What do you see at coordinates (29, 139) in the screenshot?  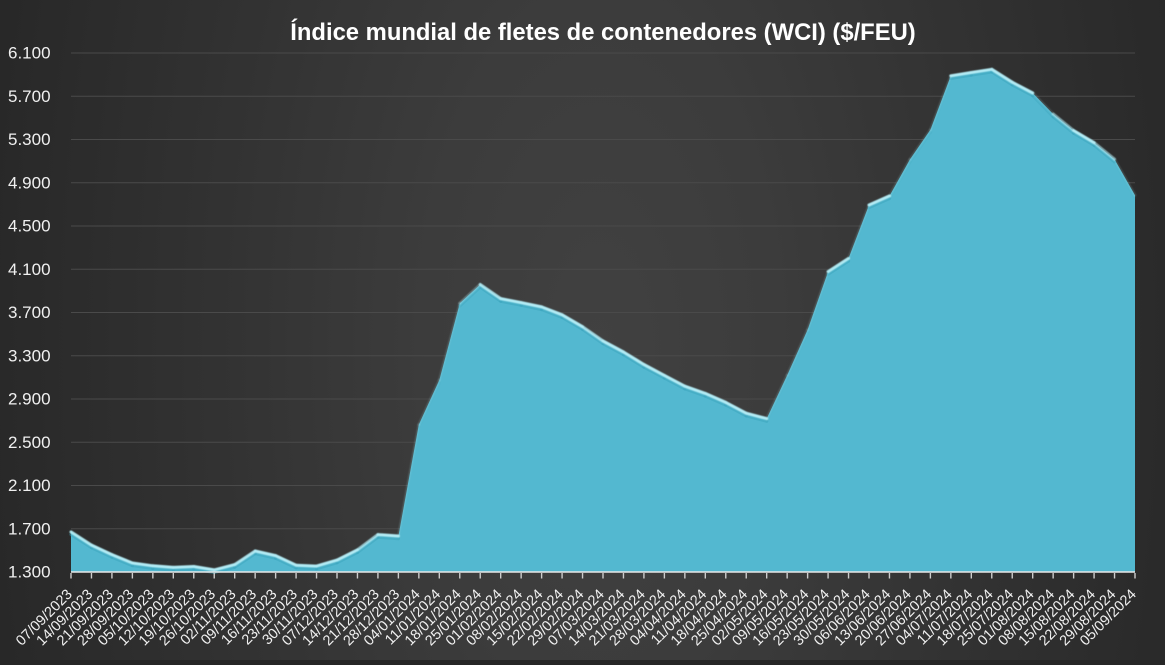 I see `svg-text: 5.300` at bounding box center [29, 139].